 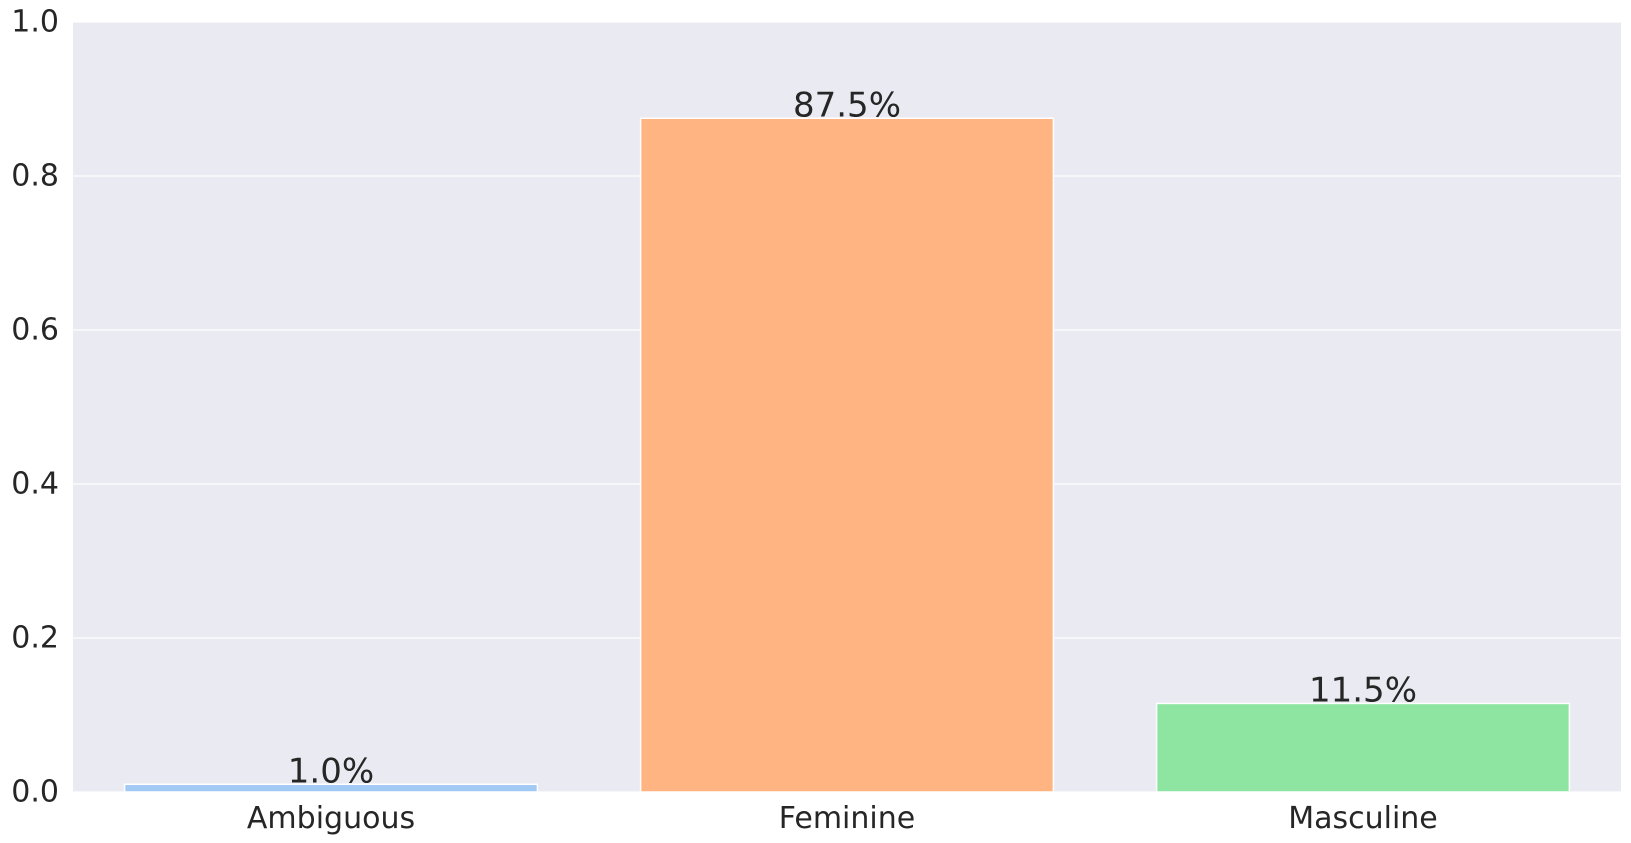 I want to click on x-tick-label: Ambiguous, so click(x=331, y=818).